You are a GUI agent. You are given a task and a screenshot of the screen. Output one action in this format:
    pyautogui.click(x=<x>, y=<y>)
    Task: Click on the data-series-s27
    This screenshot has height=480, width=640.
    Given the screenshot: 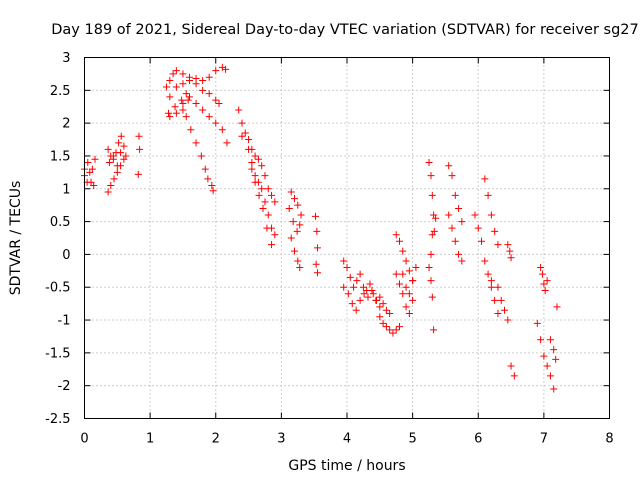 What is the action you would take?
    pyautogui.click(x=455, y=194)
    